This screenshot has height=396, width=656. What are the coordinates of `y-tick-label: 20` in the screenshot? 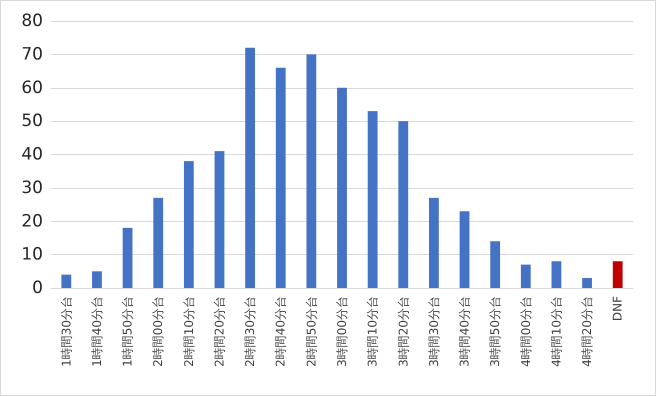 It's located at (32, 221).